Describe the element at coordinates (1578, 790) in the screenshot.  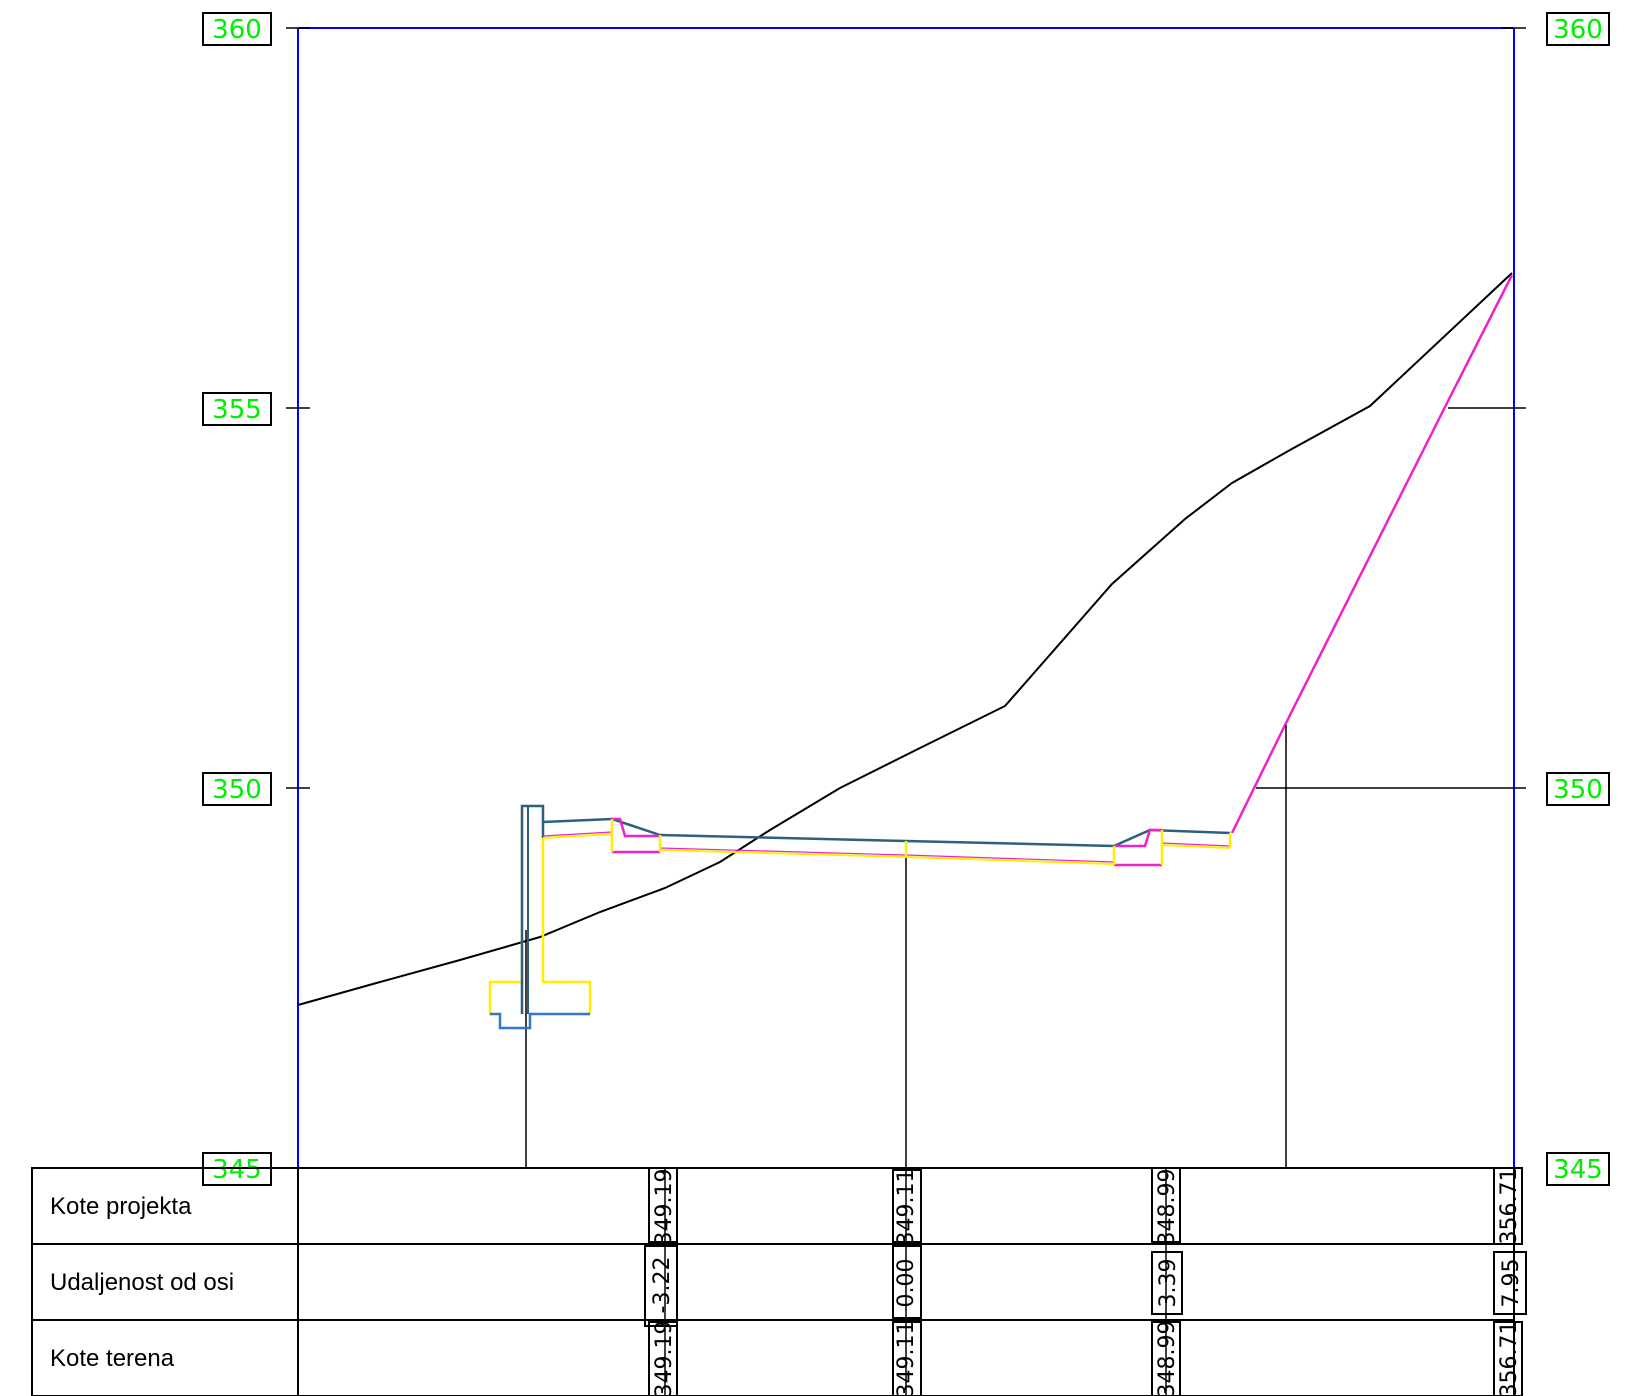
I see `elev-label-right-350: 350` at that location.